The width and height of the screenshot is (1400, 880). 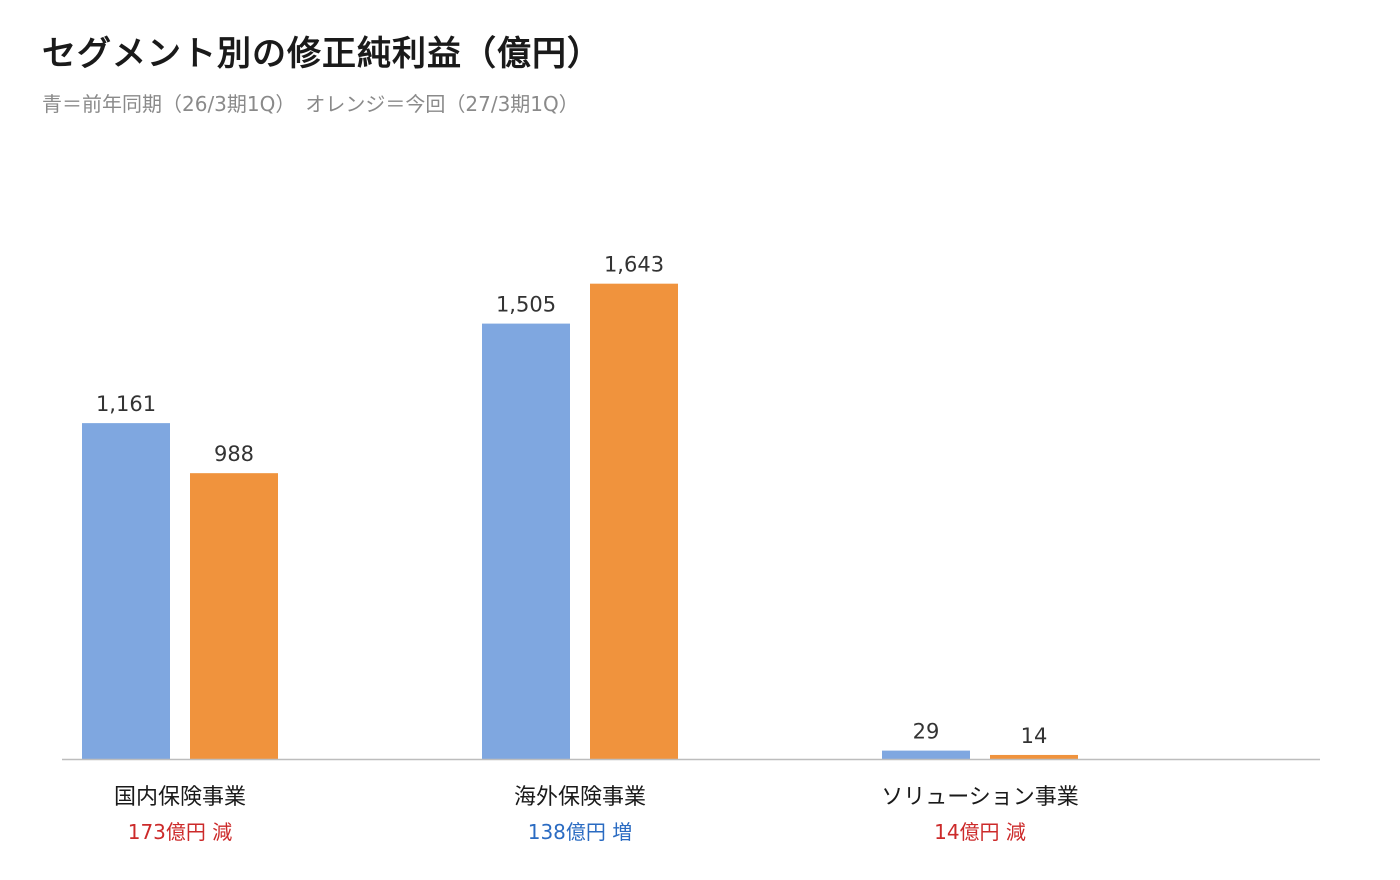 I want to click on value-label-curr-0: 988, so click(x=234, y=454).